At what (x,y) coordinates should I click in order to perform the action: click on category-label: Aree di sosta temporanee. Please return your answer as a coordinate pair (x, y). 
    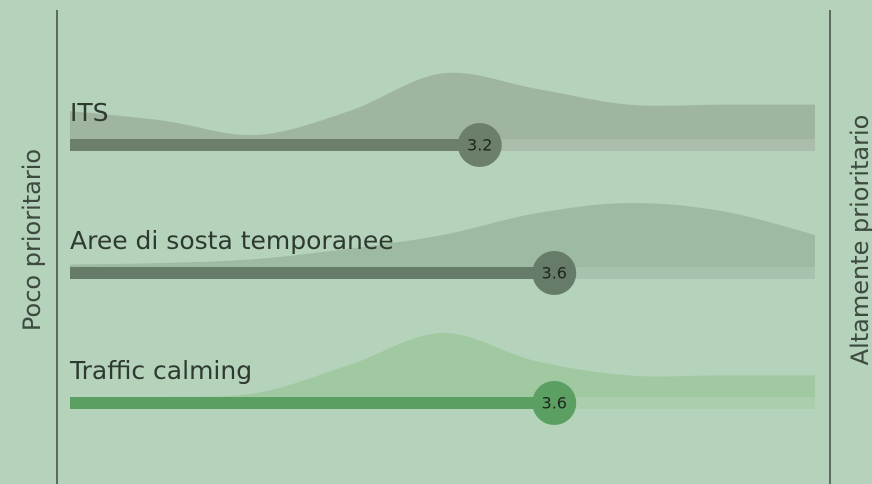
    Looking at the image, I should click on (232, 240).